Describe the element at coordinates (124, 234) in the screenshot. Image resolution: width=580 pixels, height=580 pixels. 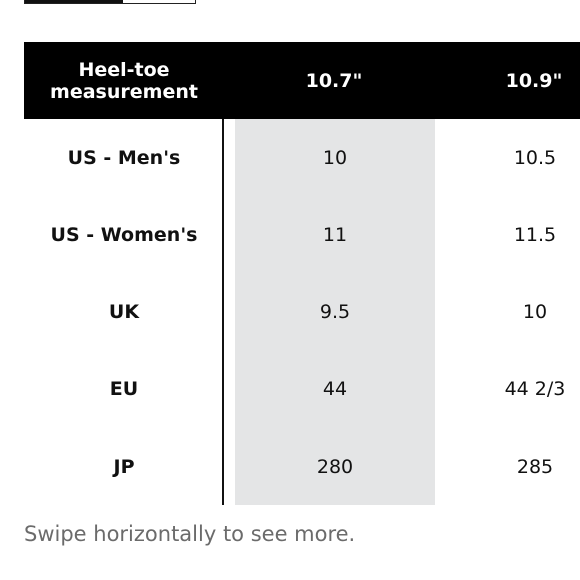
I see `row-label: US - Women's` at that location.